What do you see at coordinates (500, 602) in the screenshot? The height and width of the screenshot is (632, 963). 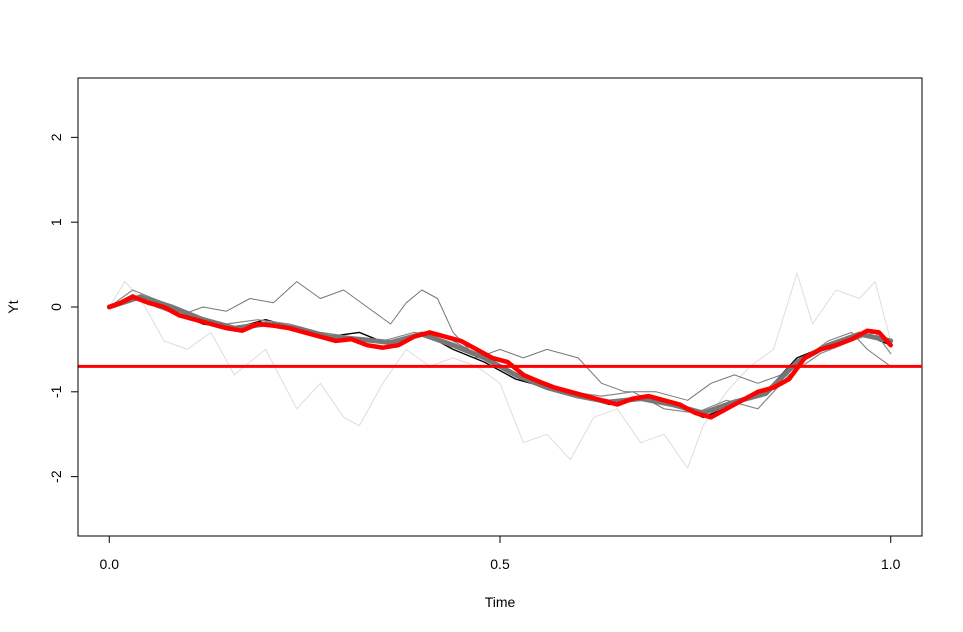 I see `x-axis-title: Time` at bounding box center [500, 602].